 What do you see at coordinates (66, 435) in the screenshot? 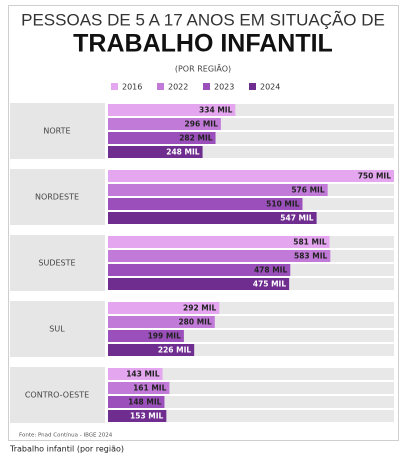
I see `source: Fonte: Pnad Contínua - IBGE 2024` at bounding box center [66, 435].